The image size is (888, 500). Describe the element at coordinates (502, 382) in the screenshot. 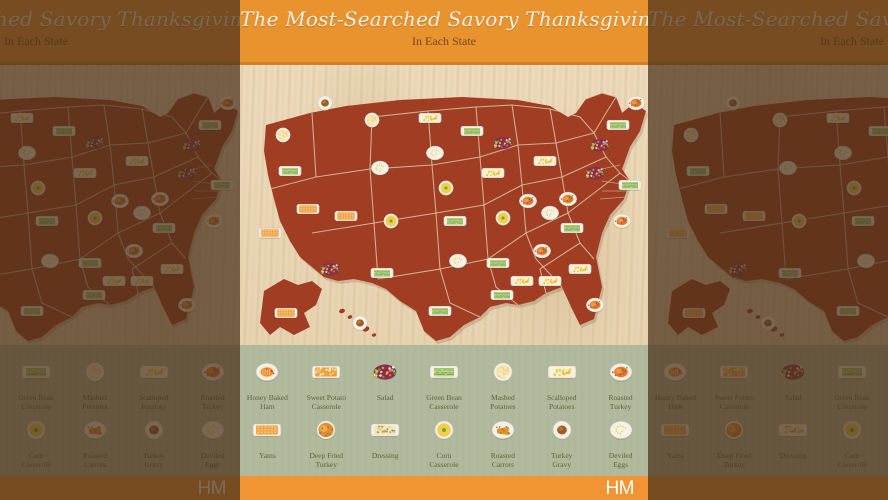

I see `legend-item: Mashed Potatoes` at that location.